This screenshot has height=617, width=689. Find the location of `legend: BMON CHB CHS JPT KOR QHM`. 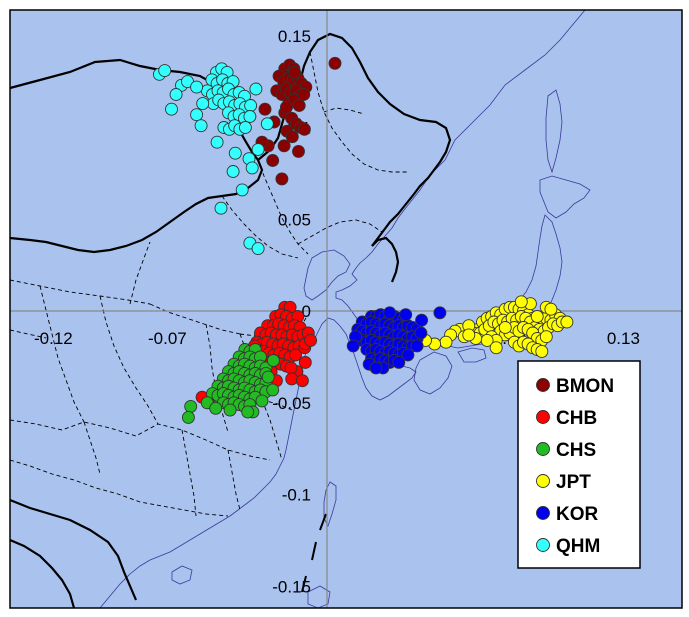

legend: BMON CHB CHS JPT KOR QHM is located at coordinates (579, 464).